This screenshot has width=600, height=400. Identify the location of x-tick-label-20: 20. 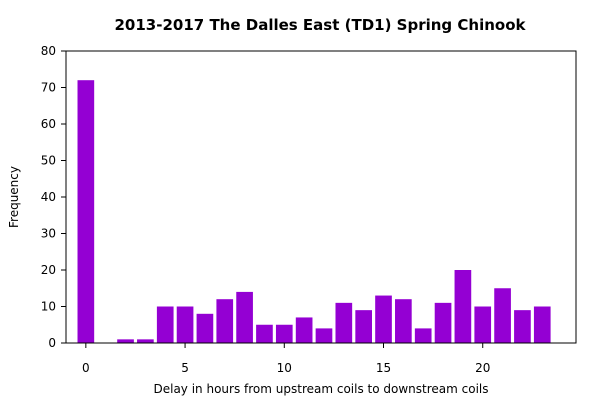
(482, 368).